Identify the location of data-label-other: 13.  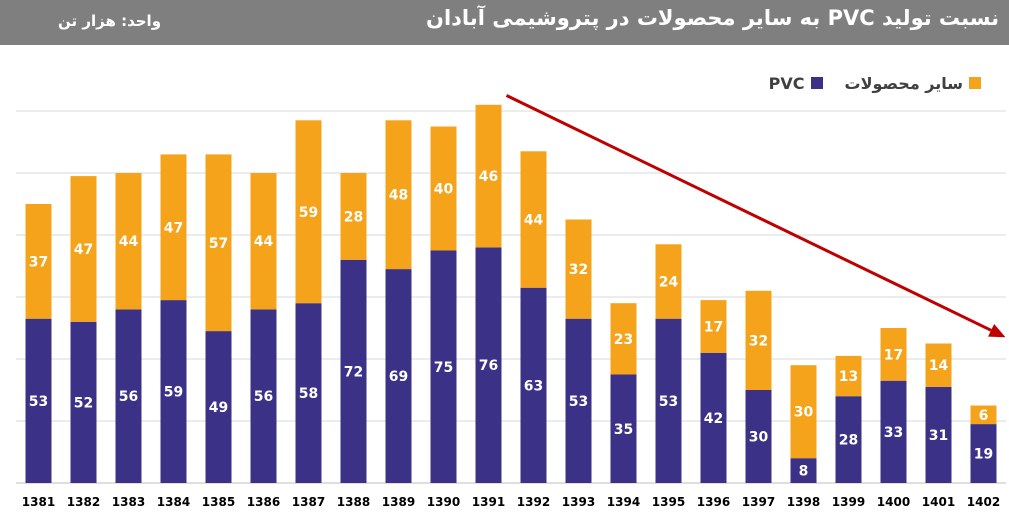
(848, 377).